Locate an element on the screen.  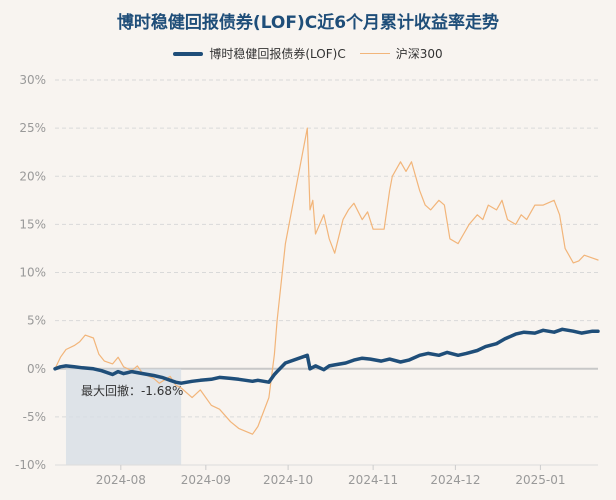
legend-label-fund: 博时稳健回报债券(LOF)C is located at coordinates (277, 54).